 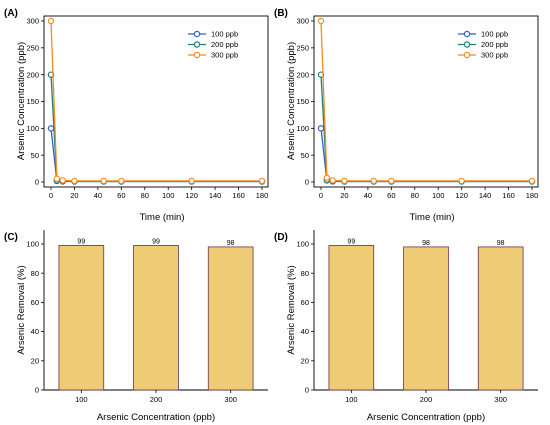 I want to click on panel-b-legend-label-2: 200 ppb, so click(x=494, y=44).